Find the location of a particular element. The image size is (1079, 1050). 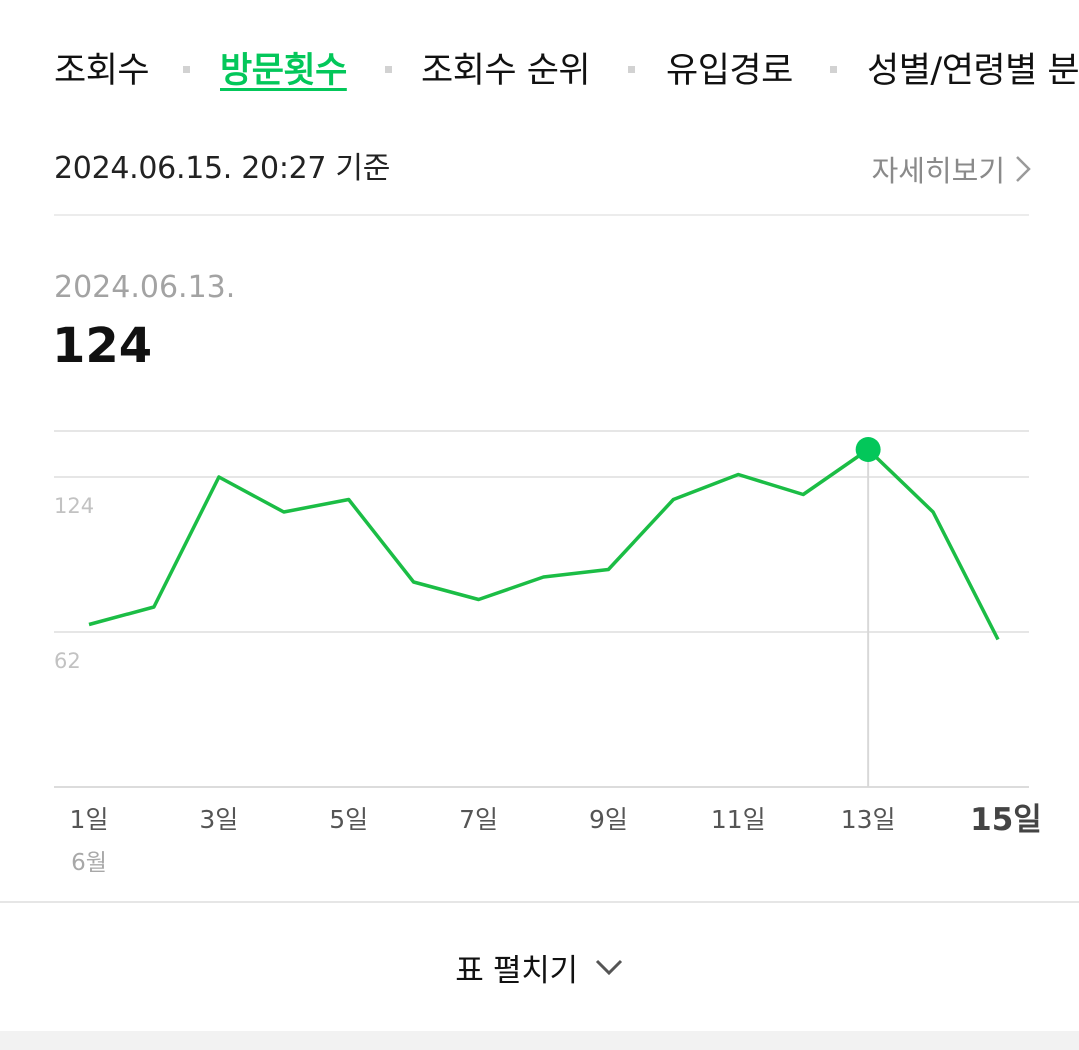

x-tick-label: 9일 is located at coordinates (608, 819).